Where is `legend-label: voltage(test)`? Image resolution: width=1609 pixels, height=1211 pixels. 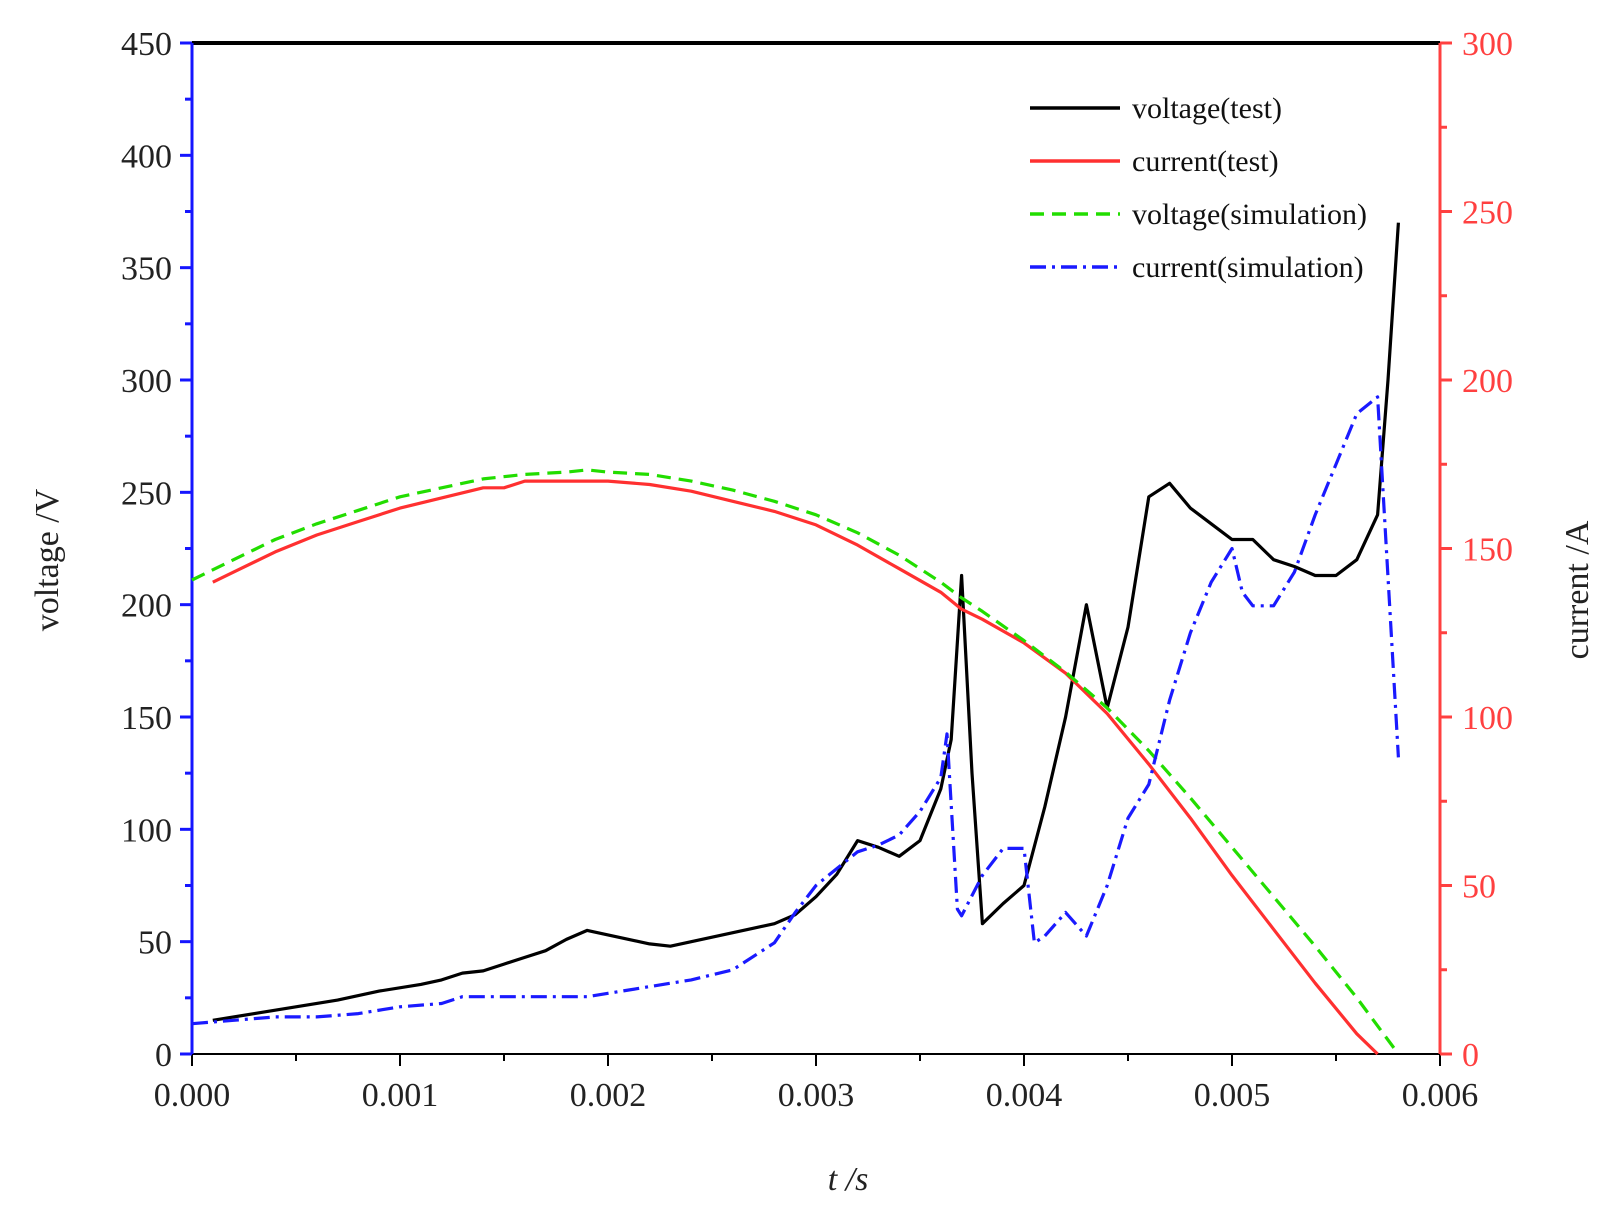 legend-label: voltage(test) is located at coordinates (1207, 108).